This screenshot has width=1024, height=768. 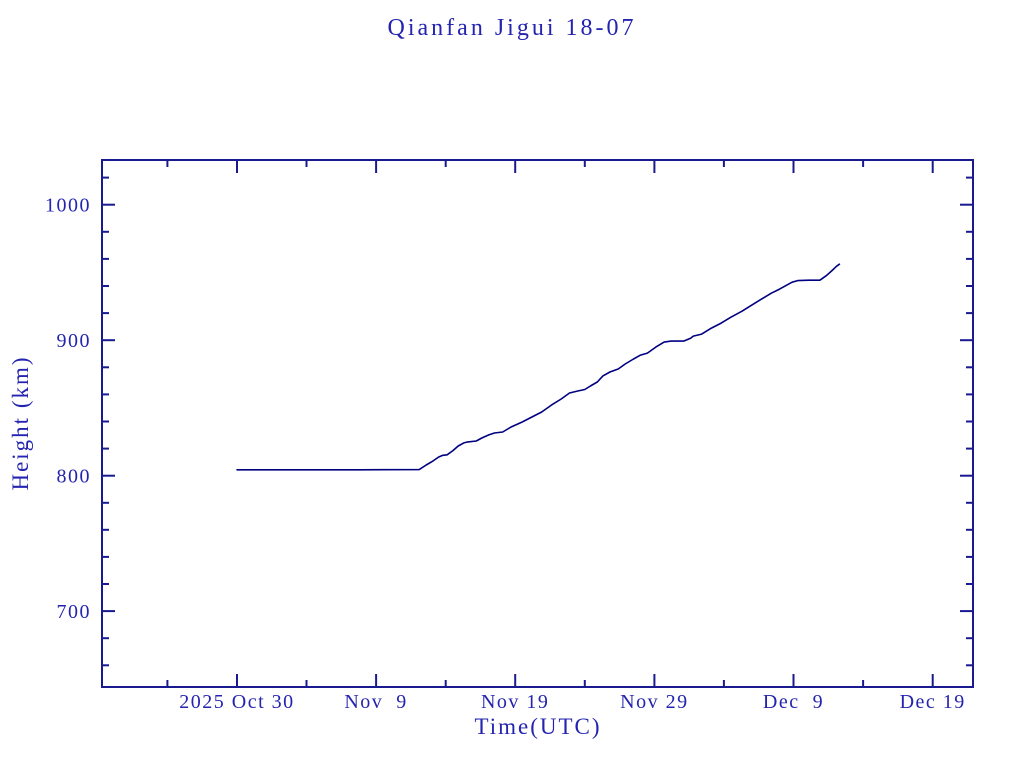 What do you see at coordinates (515, 702) in the screenshot?
I see `x-tick-label: Nov 19` at bounding box center [515, 702].